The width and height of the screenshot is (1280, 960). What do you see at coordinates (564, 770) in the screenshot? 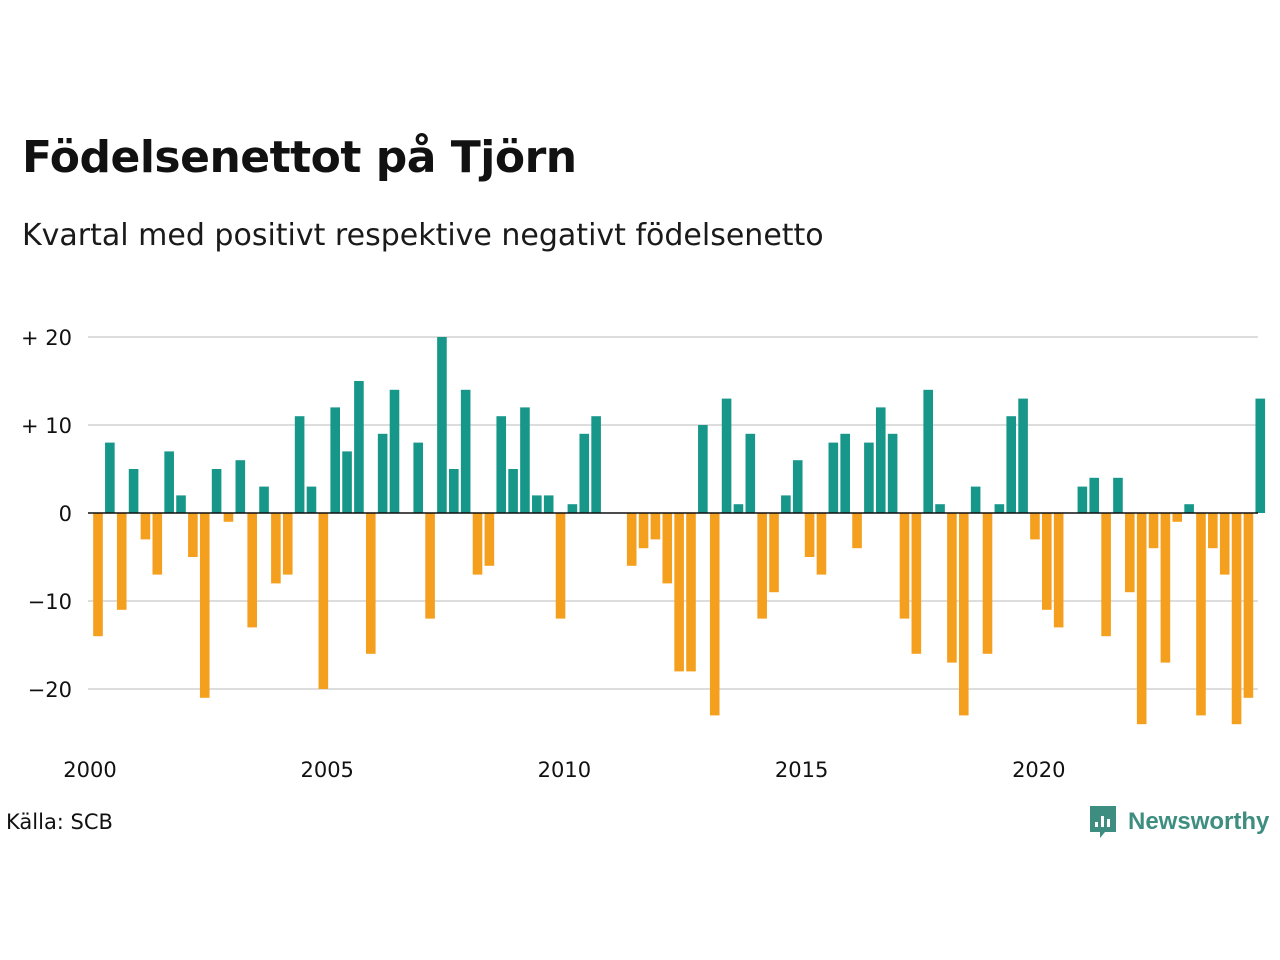
I see `x-axis-labels: 2000 2005 2010 2015 2020` at bounding box center [564, 770].